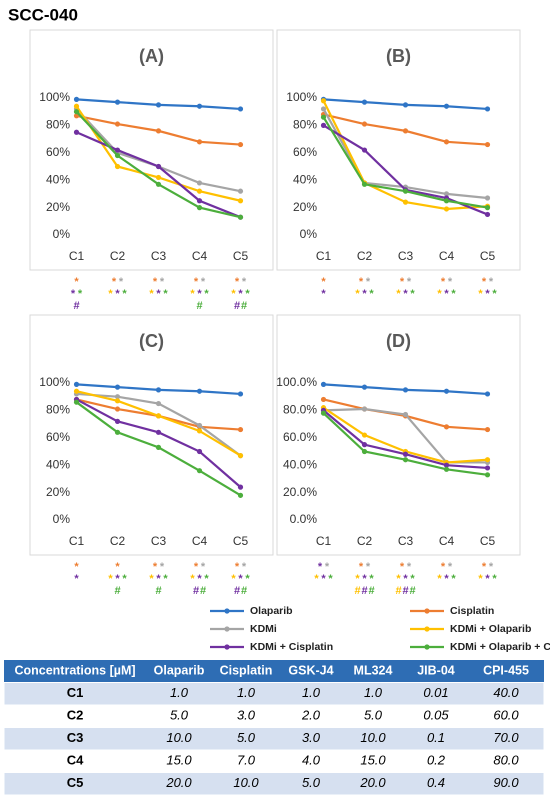  I want to click on y-tick-label: 60%, so click(305, 152).